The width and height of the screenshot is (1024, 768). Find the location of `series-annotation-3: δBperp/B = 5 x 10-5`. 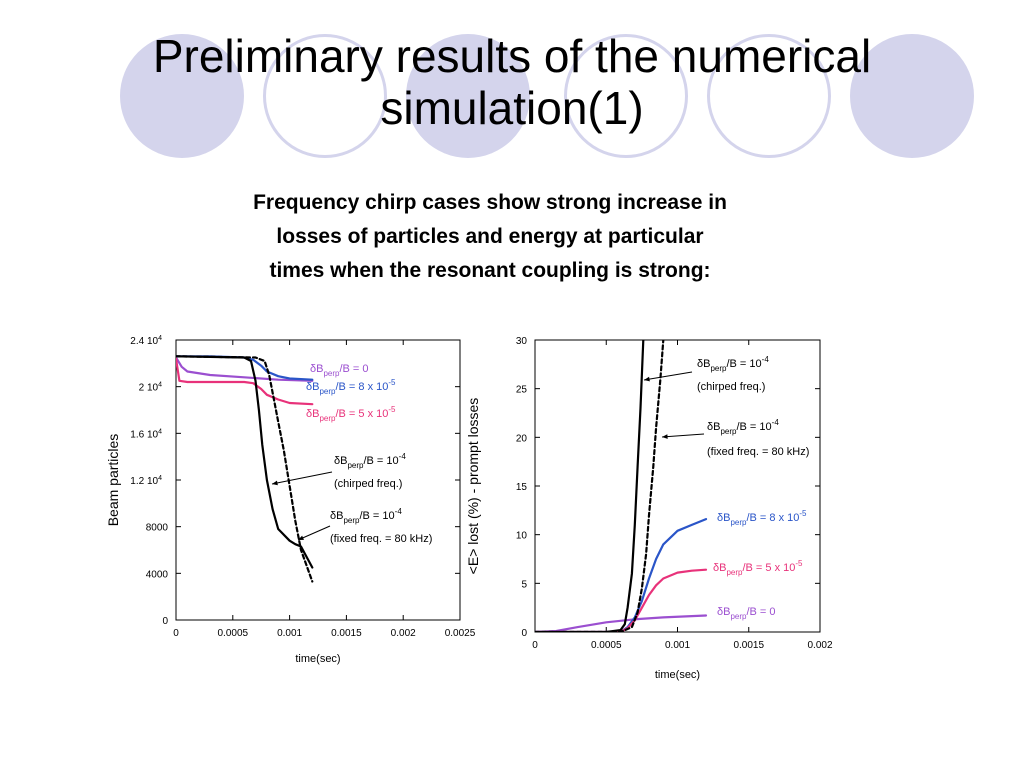

series-annotation-3: δBperp/B = 5 x 10-5 is located at coordinates (351, 414).